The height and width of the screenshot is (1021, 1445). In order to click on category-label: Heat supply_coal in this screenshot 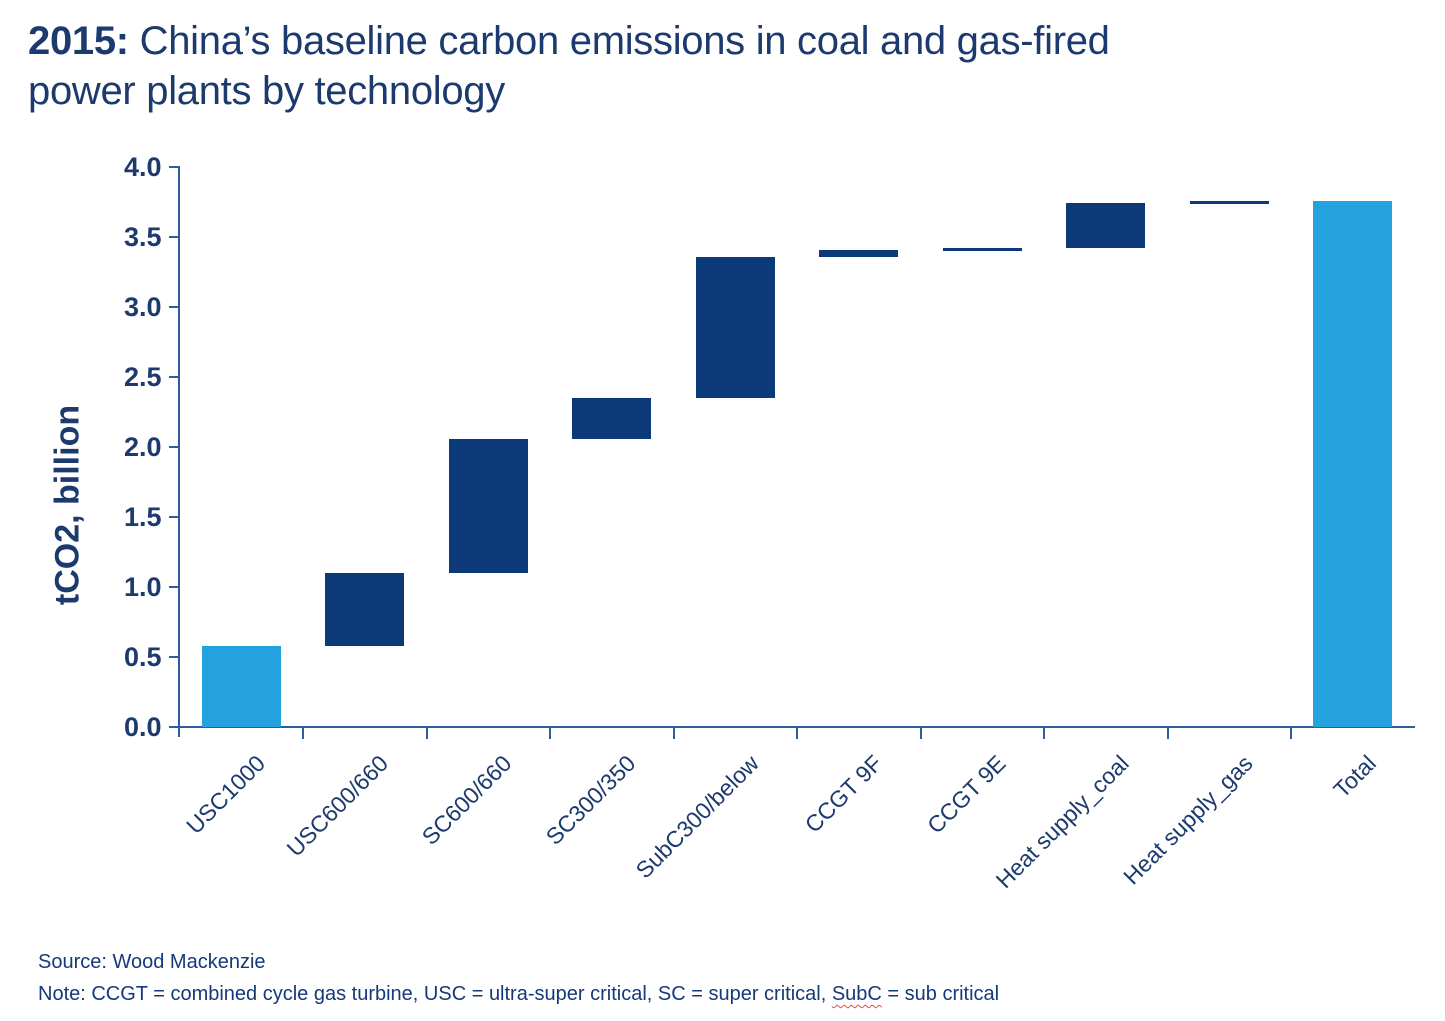, I will do `click(1062, 822)`.